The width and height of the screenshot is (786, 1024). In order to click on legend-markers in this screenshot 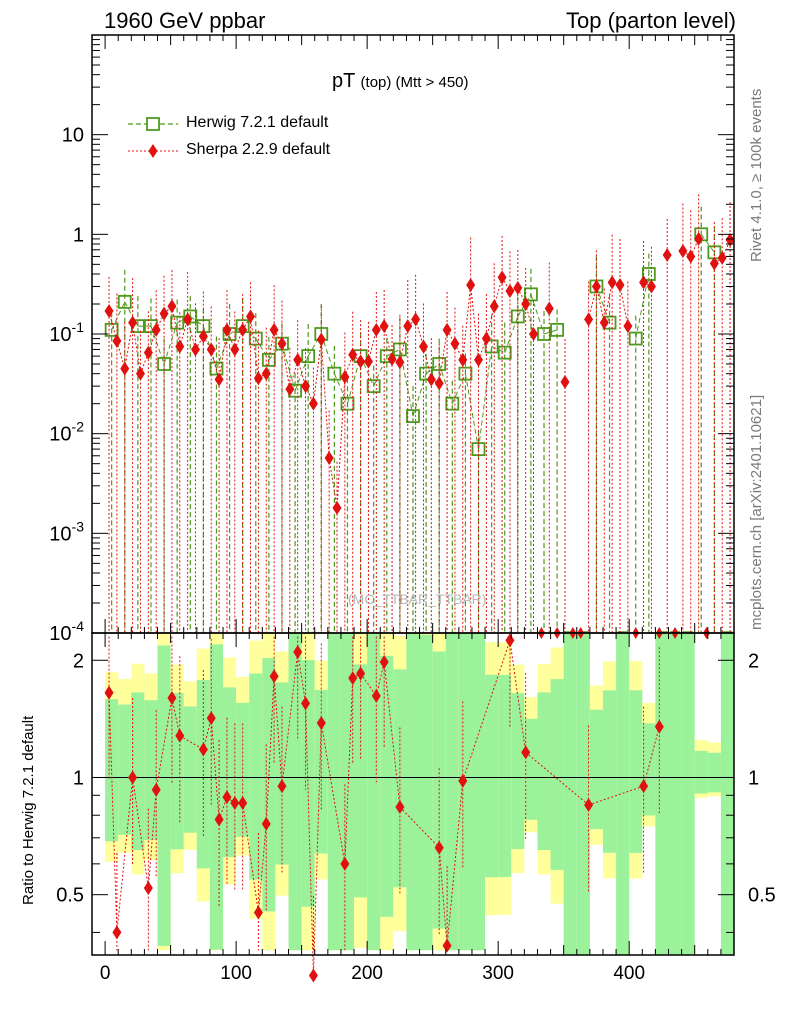, I will do `click(153, 137)`.